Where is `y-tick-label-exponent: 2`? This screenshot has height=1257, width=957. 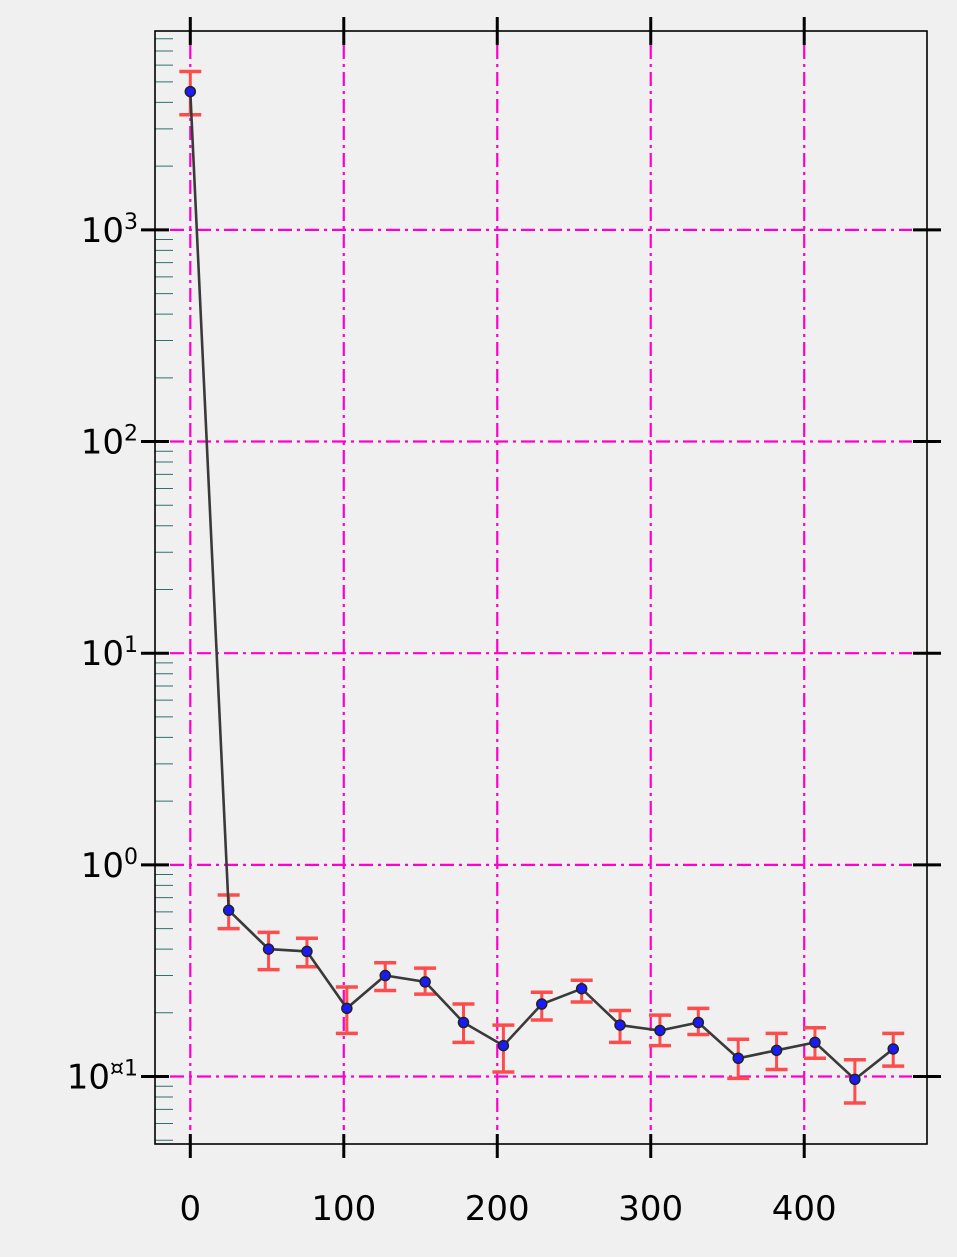
y-tick-label-exponent: 2 is located at coordinates (131, 434).